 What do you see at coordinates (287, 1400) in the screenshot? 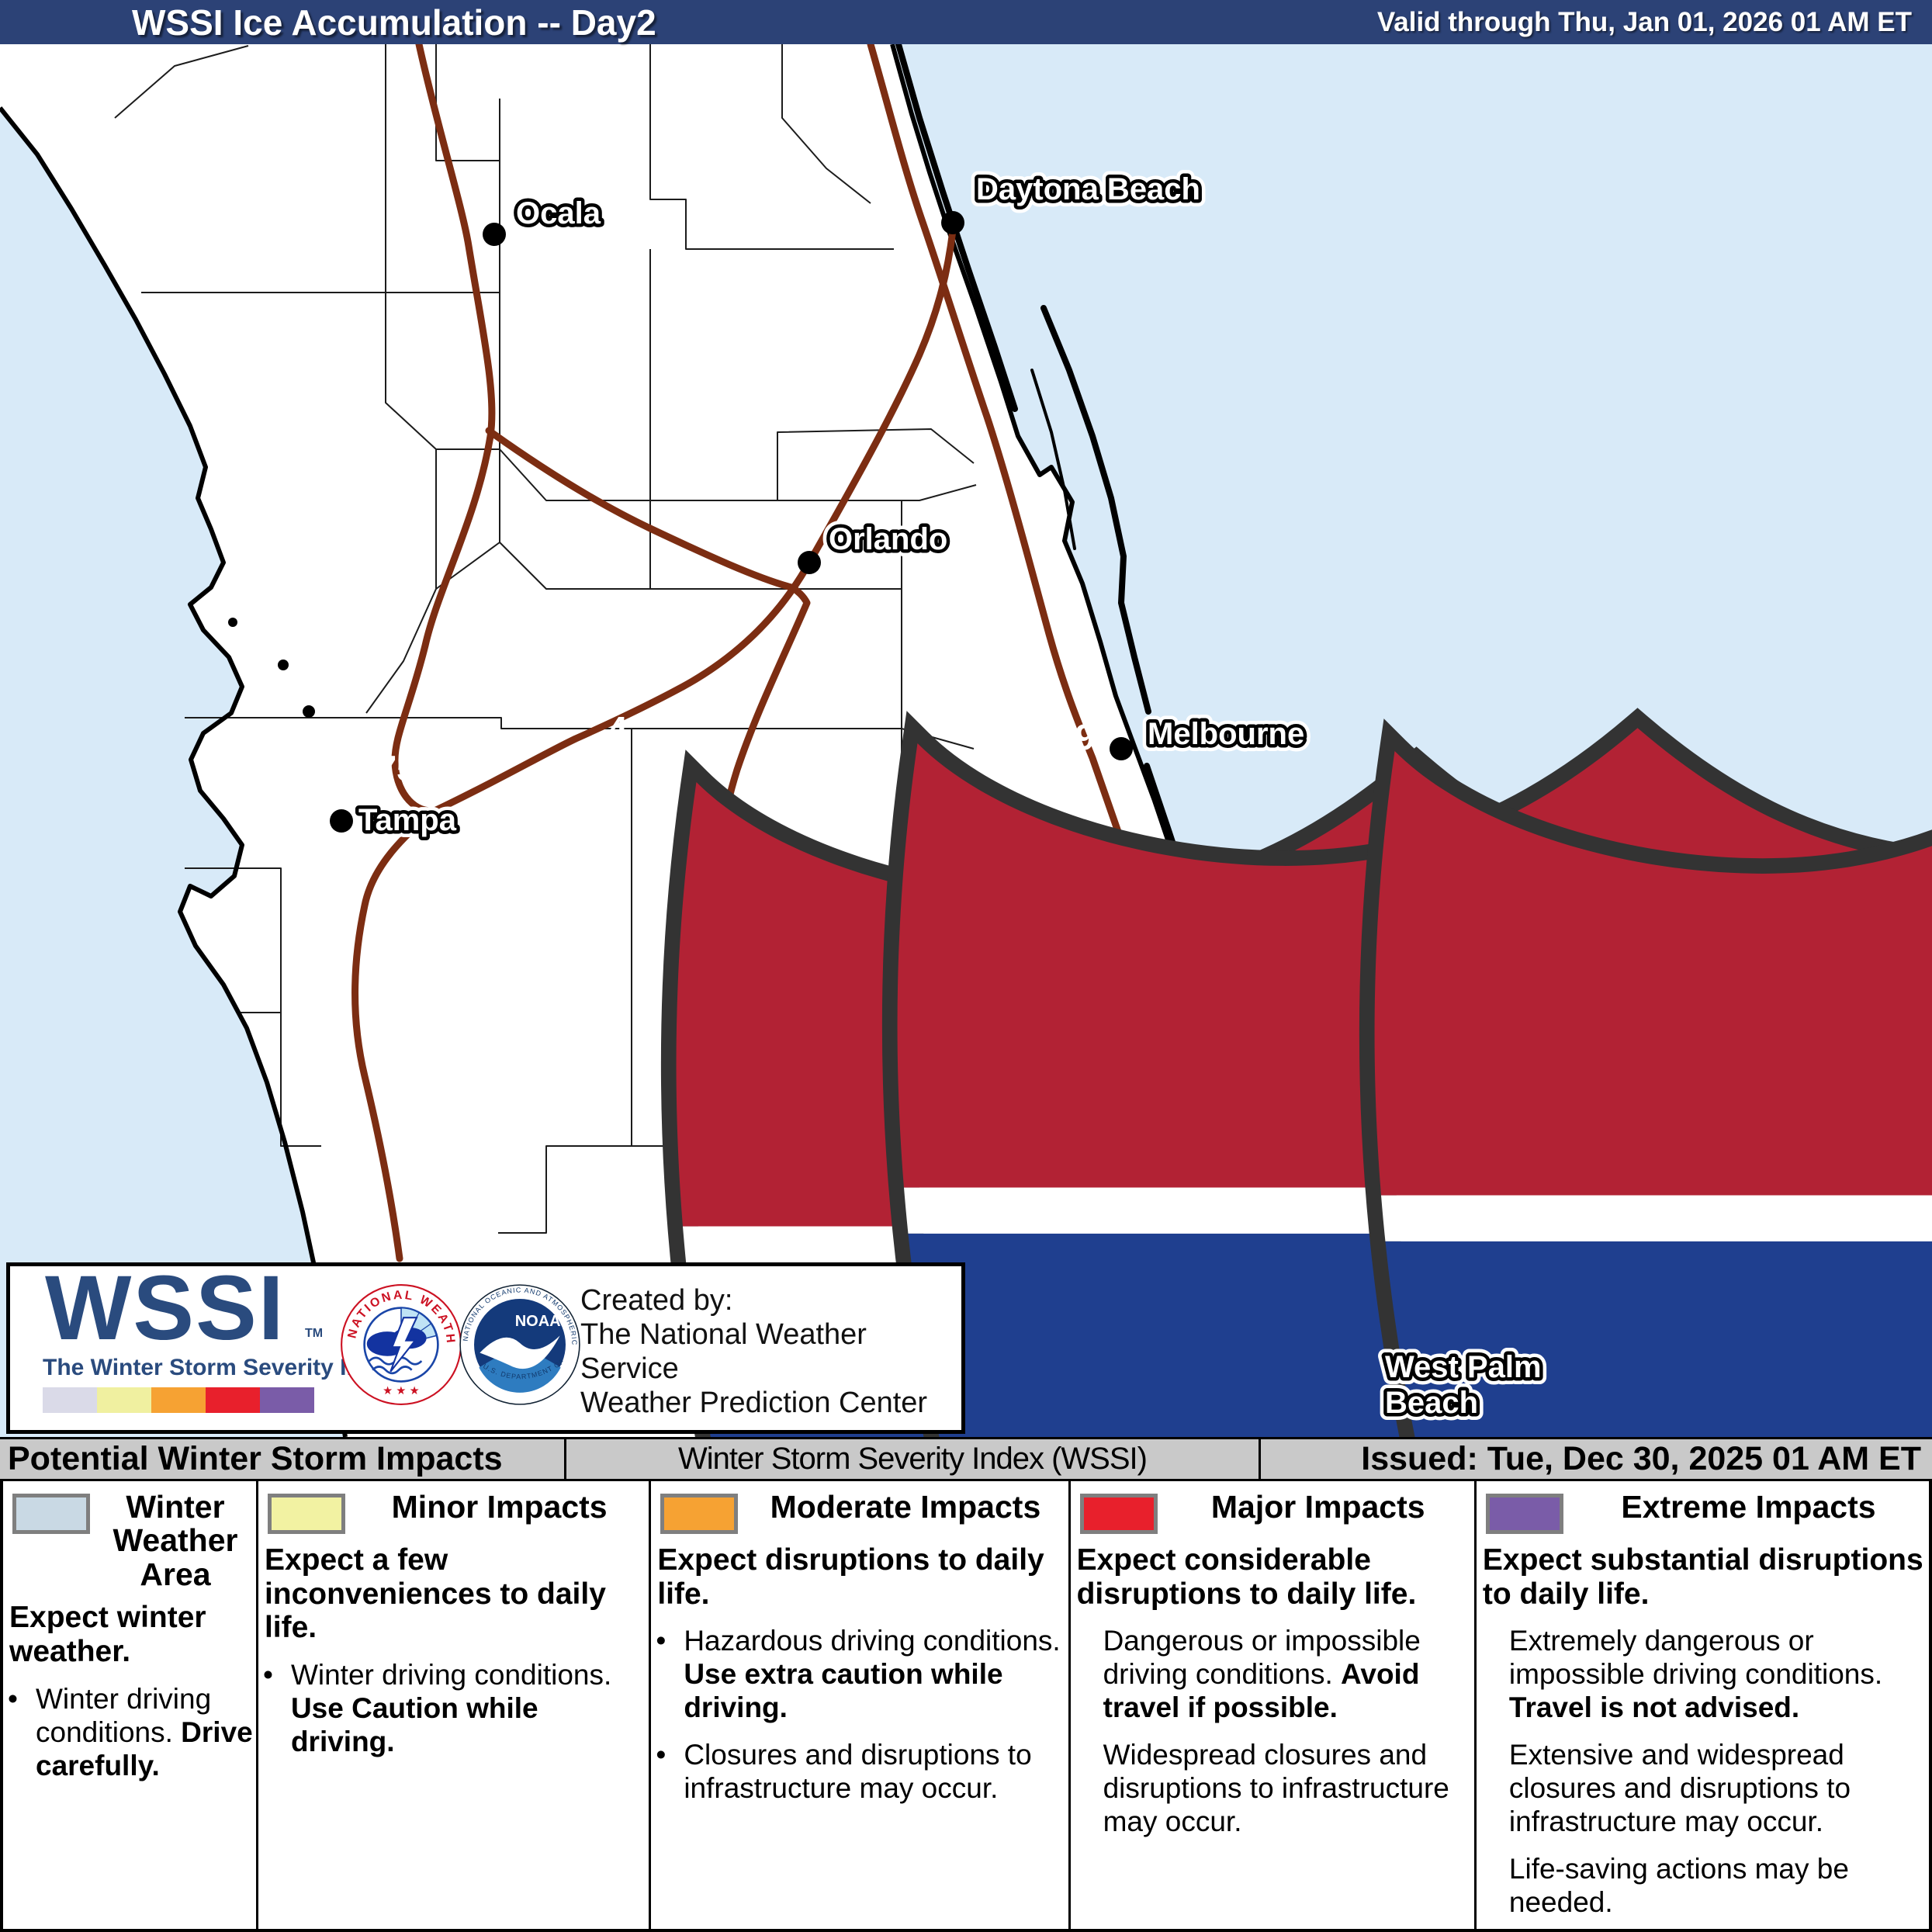
I see `colorbar-extreme` at bounding box center [287, 1400].